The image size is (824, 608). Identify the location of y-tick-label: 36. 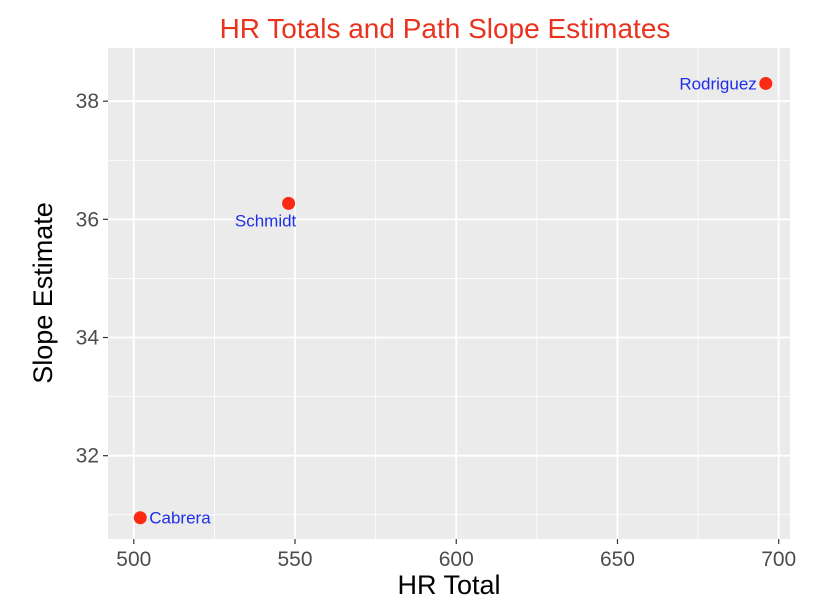
(87, 219).